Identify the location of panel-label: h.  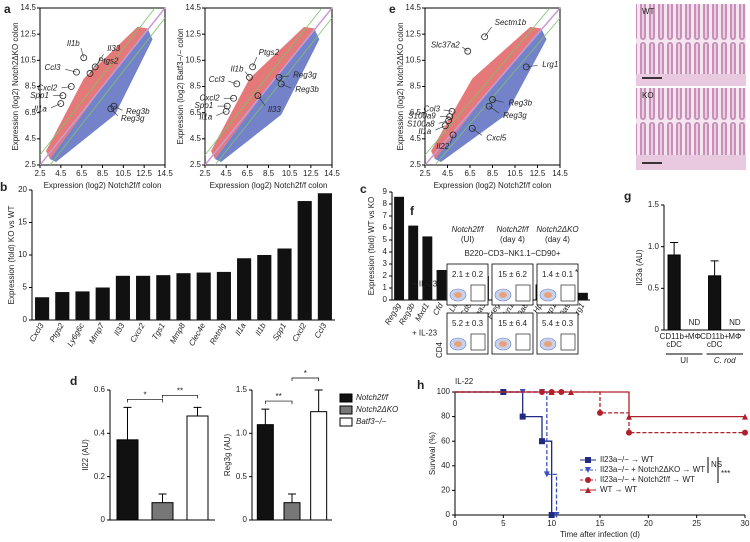
(420, 385).